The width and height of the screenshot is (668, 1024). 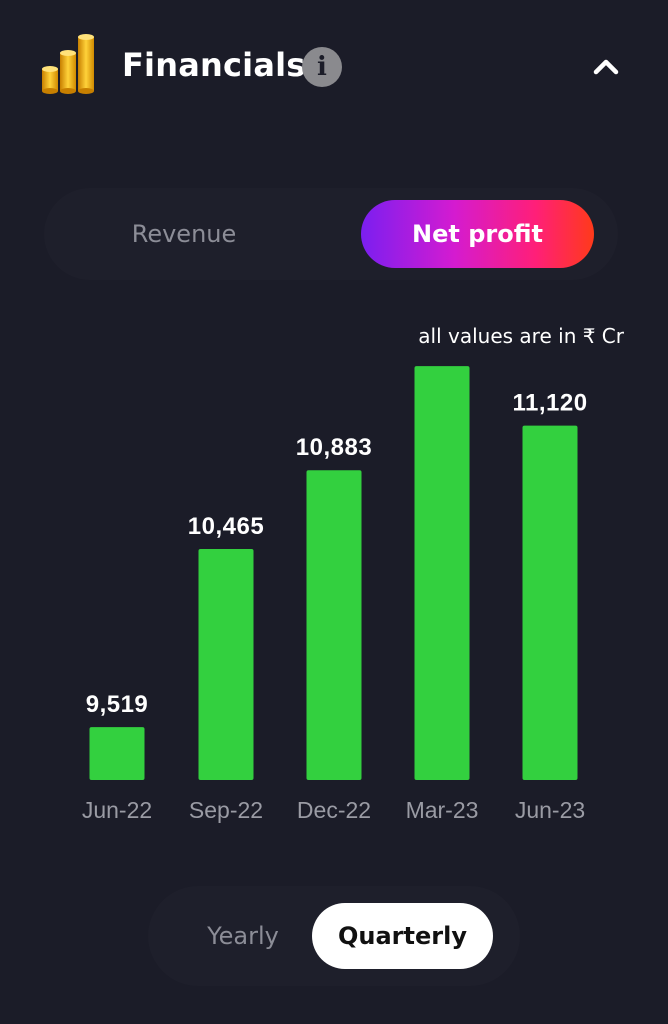 What do you see at coordinates (214, 65) in the screenshot?
I see `section-title: Financials` at bounding box center [214, 65].